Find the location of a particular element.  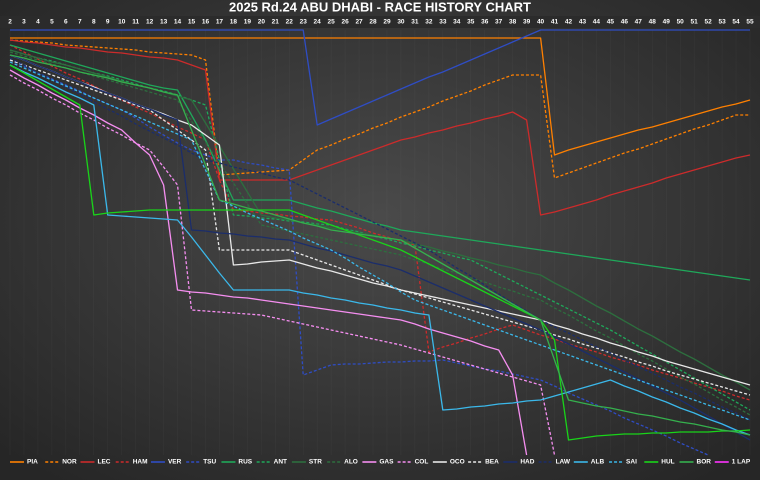

legend-label: BEA is located at coordinates (492, 462).